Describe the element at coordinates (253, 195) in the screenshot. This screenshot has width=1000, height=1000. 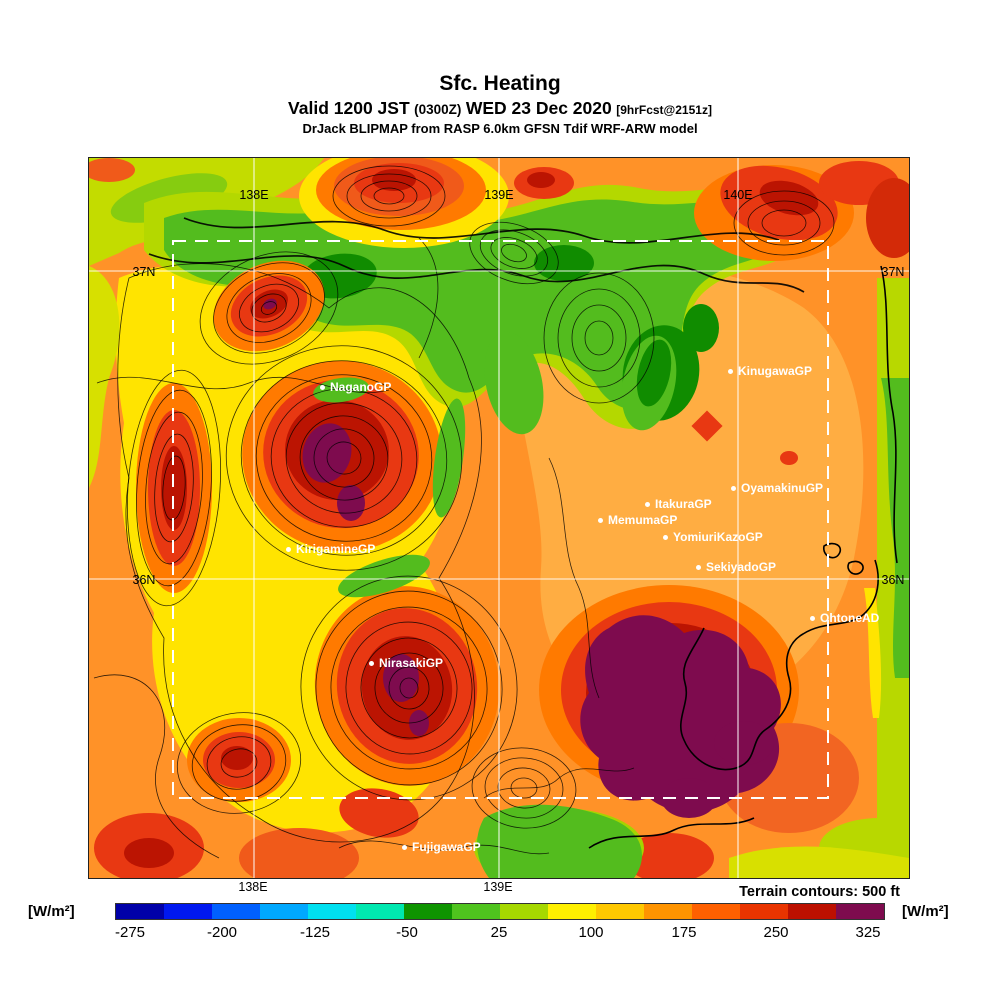
I see `lon-label-top-138e: 138E` at that location.